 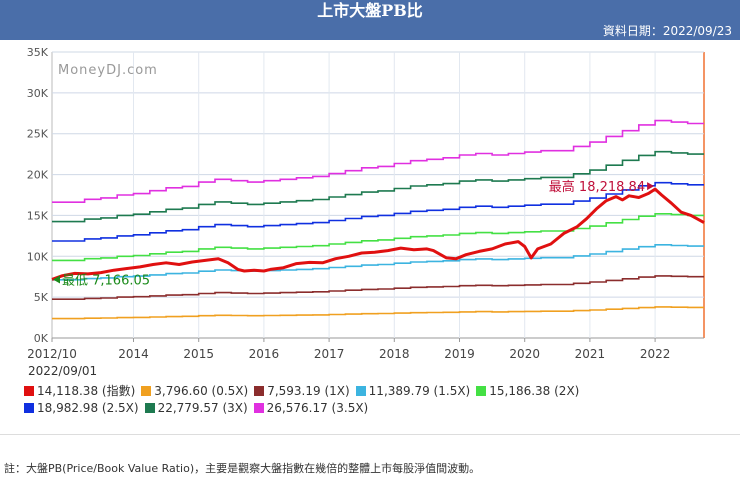 What do you see at coordinates (394, 353) in the screenshot?
I see `x-tick-label: 2018` at bounding box center [394, 353].